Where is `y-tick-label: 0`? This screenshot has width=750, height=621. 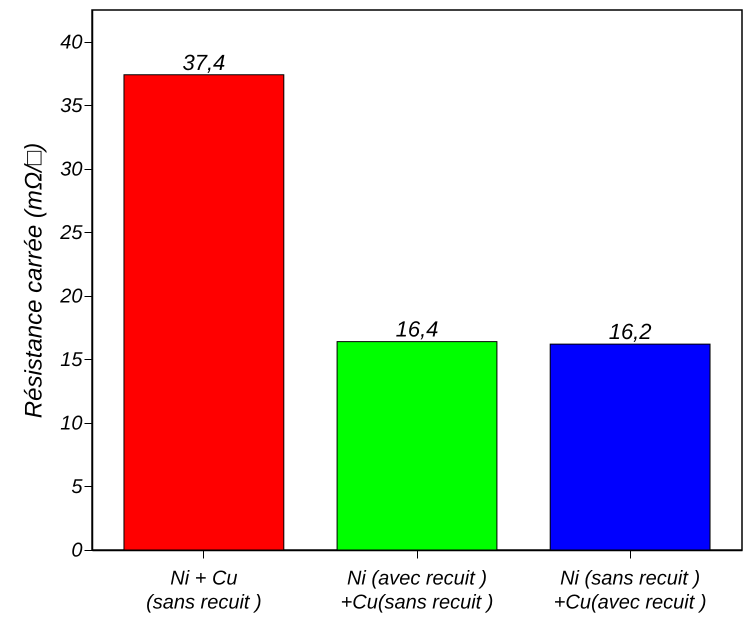 y-tick-label: 0 is located at coordinates (76, 551).